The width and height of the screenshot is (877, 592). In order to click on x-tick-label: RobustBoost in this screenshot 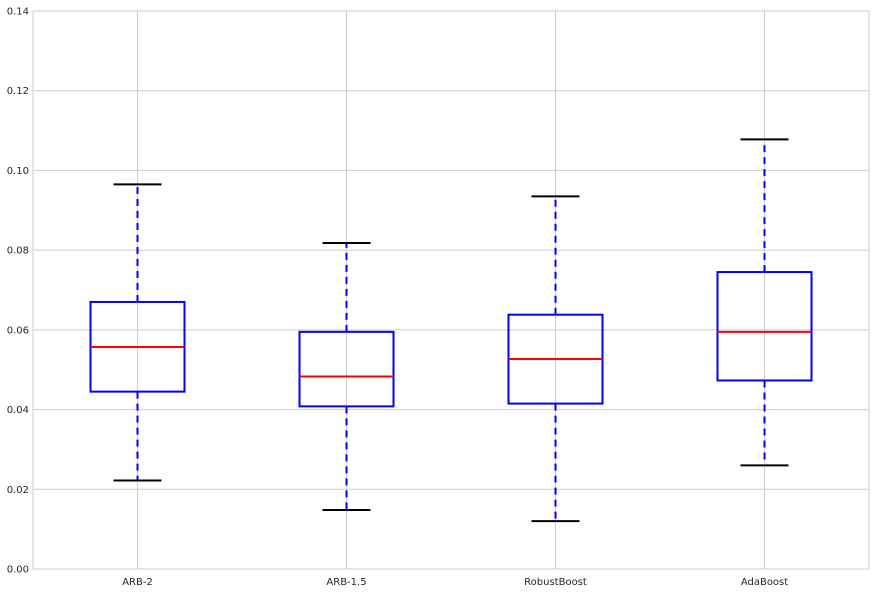, I will do `click(555, 582)`.